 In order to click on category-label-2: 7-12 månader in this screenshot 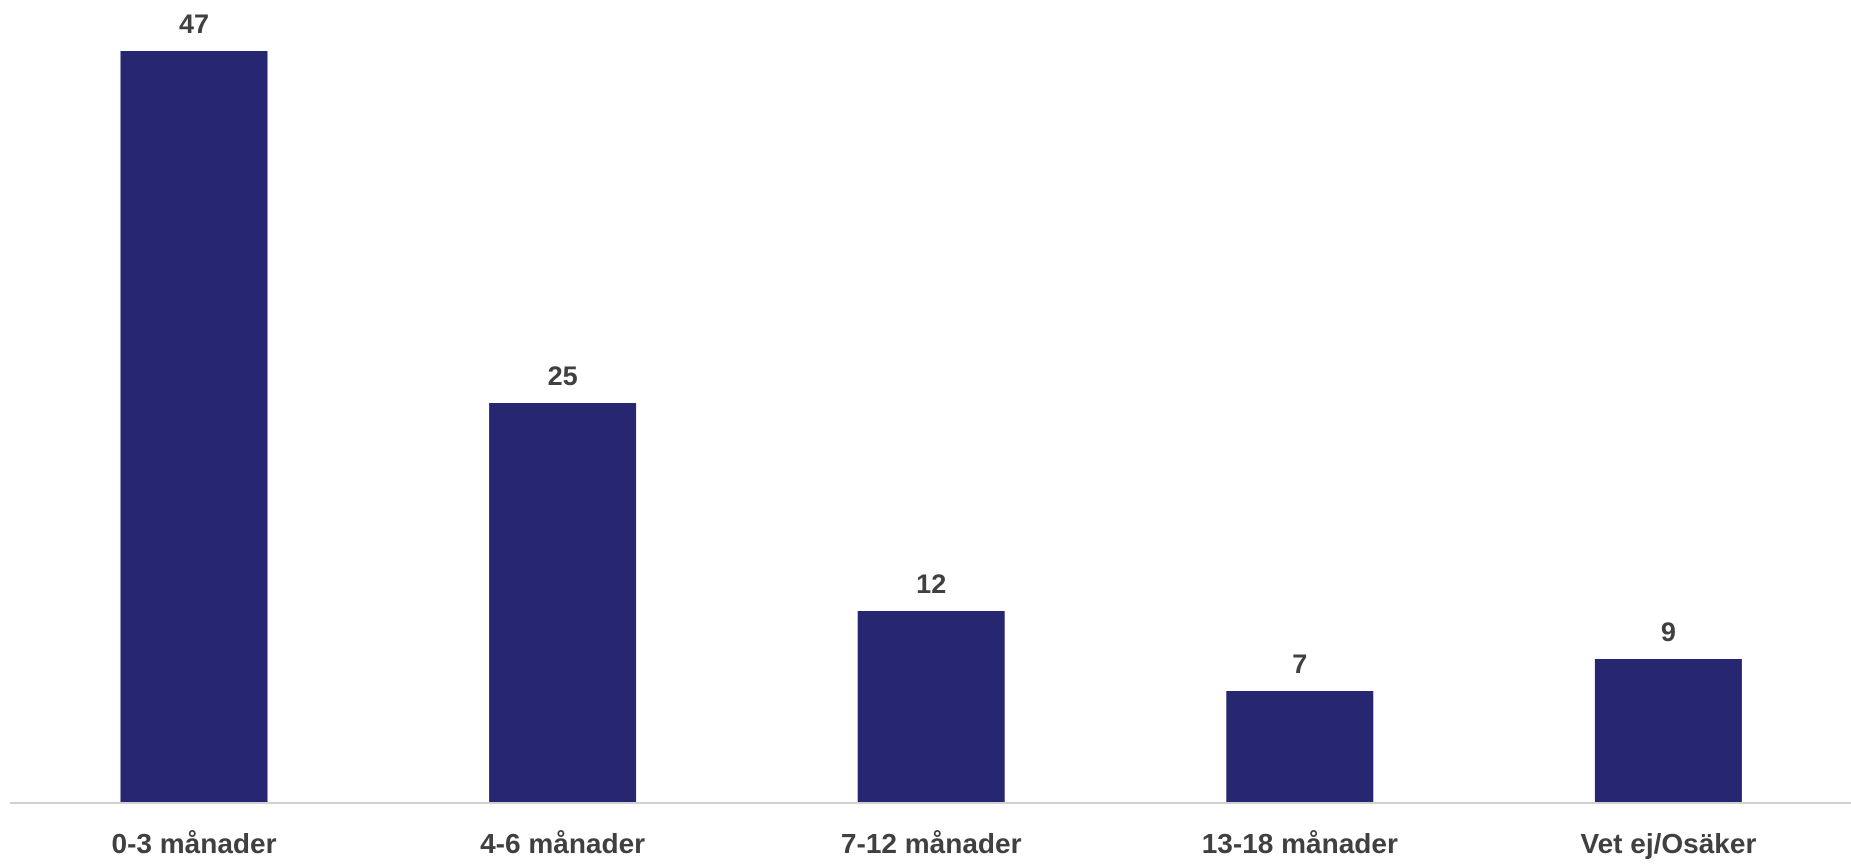, I will do `click(931, 843)`.